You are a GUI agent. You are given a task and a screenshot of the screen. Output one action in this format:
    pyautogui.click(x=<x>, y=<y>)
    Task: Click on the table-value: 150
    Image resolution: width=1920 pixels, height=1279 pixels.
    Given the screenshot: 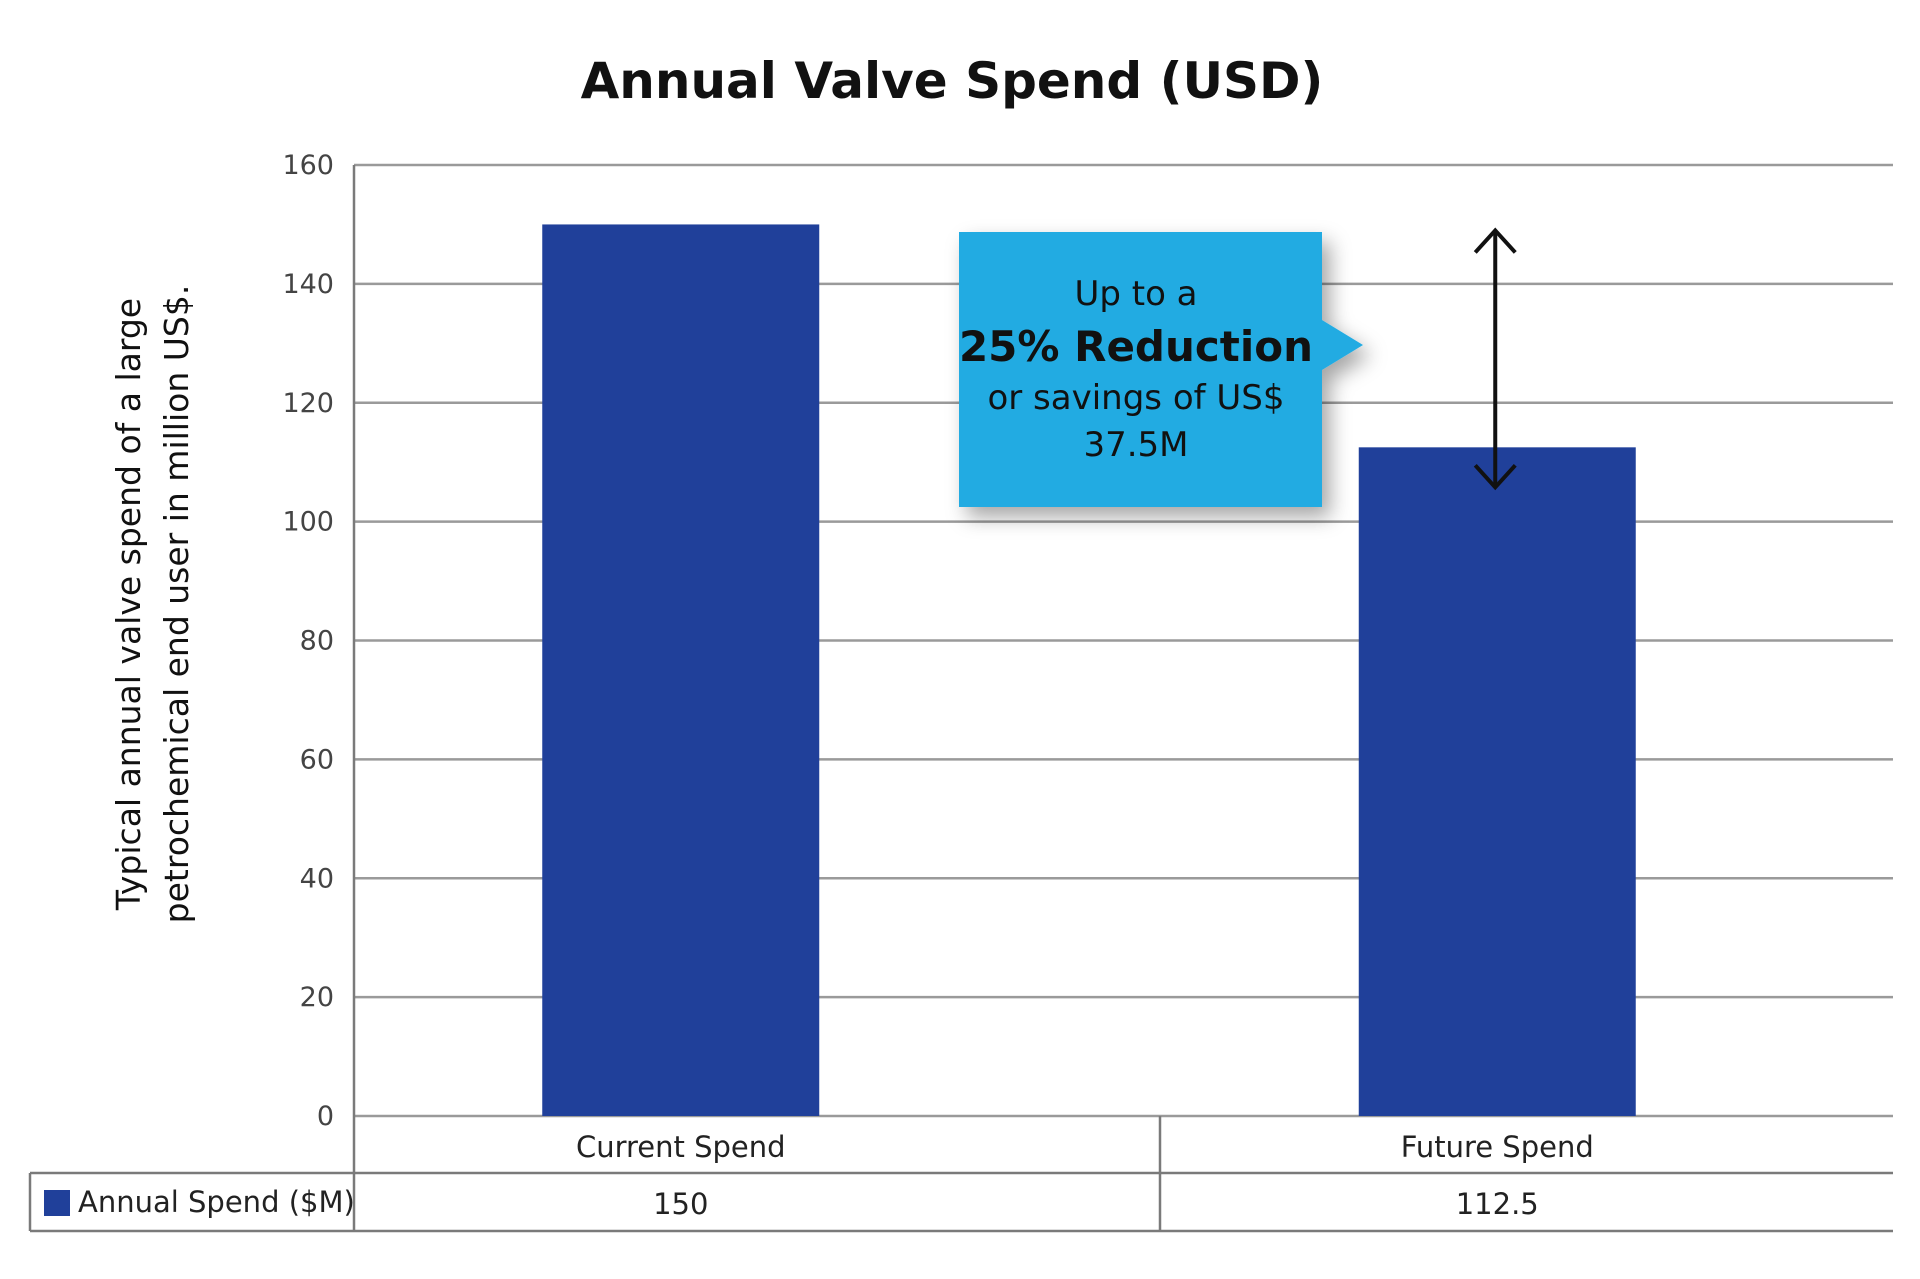 What is the action you would take?
    pyautogui.click(x=680, y=1204)
    